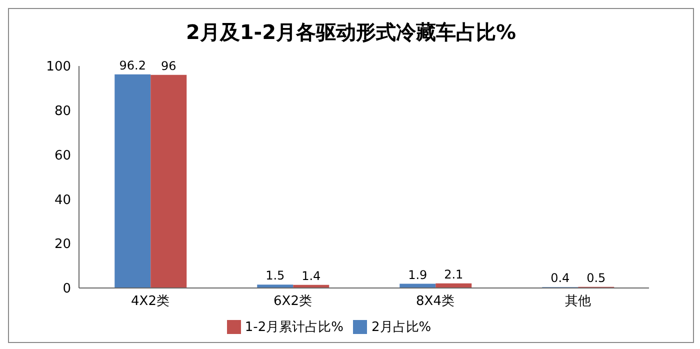 This screenshot has width=700, height=349. Describe the element at coordinates (58, 67) in the screenshot. I see `y-tick-label: 100` at that location.